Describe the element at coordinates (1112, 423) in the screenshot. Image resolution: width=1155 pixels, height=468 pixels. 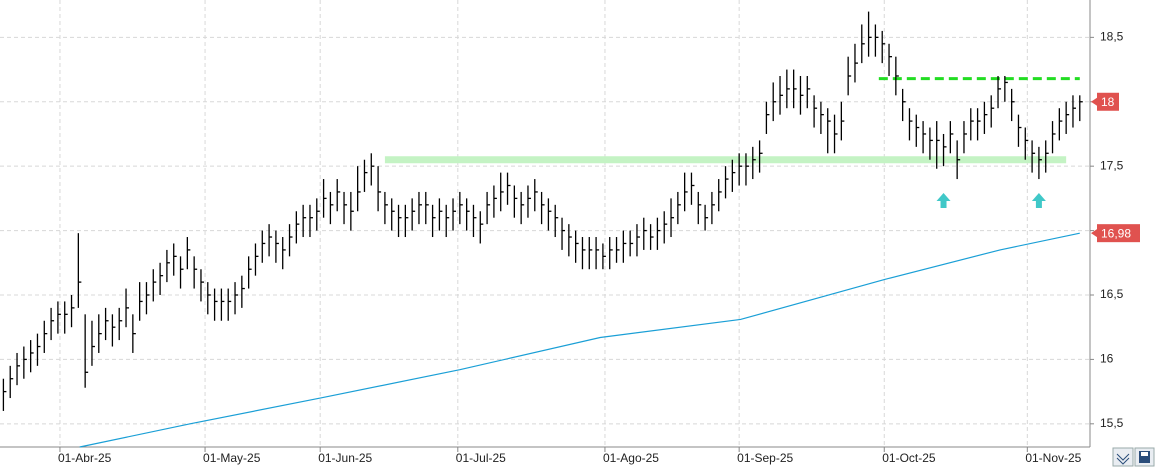
I see `y-tick-label: 15,5` at that location.